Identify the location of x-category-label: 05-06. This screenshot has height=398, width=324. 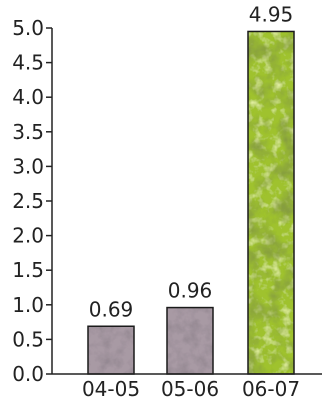
(190, 387).